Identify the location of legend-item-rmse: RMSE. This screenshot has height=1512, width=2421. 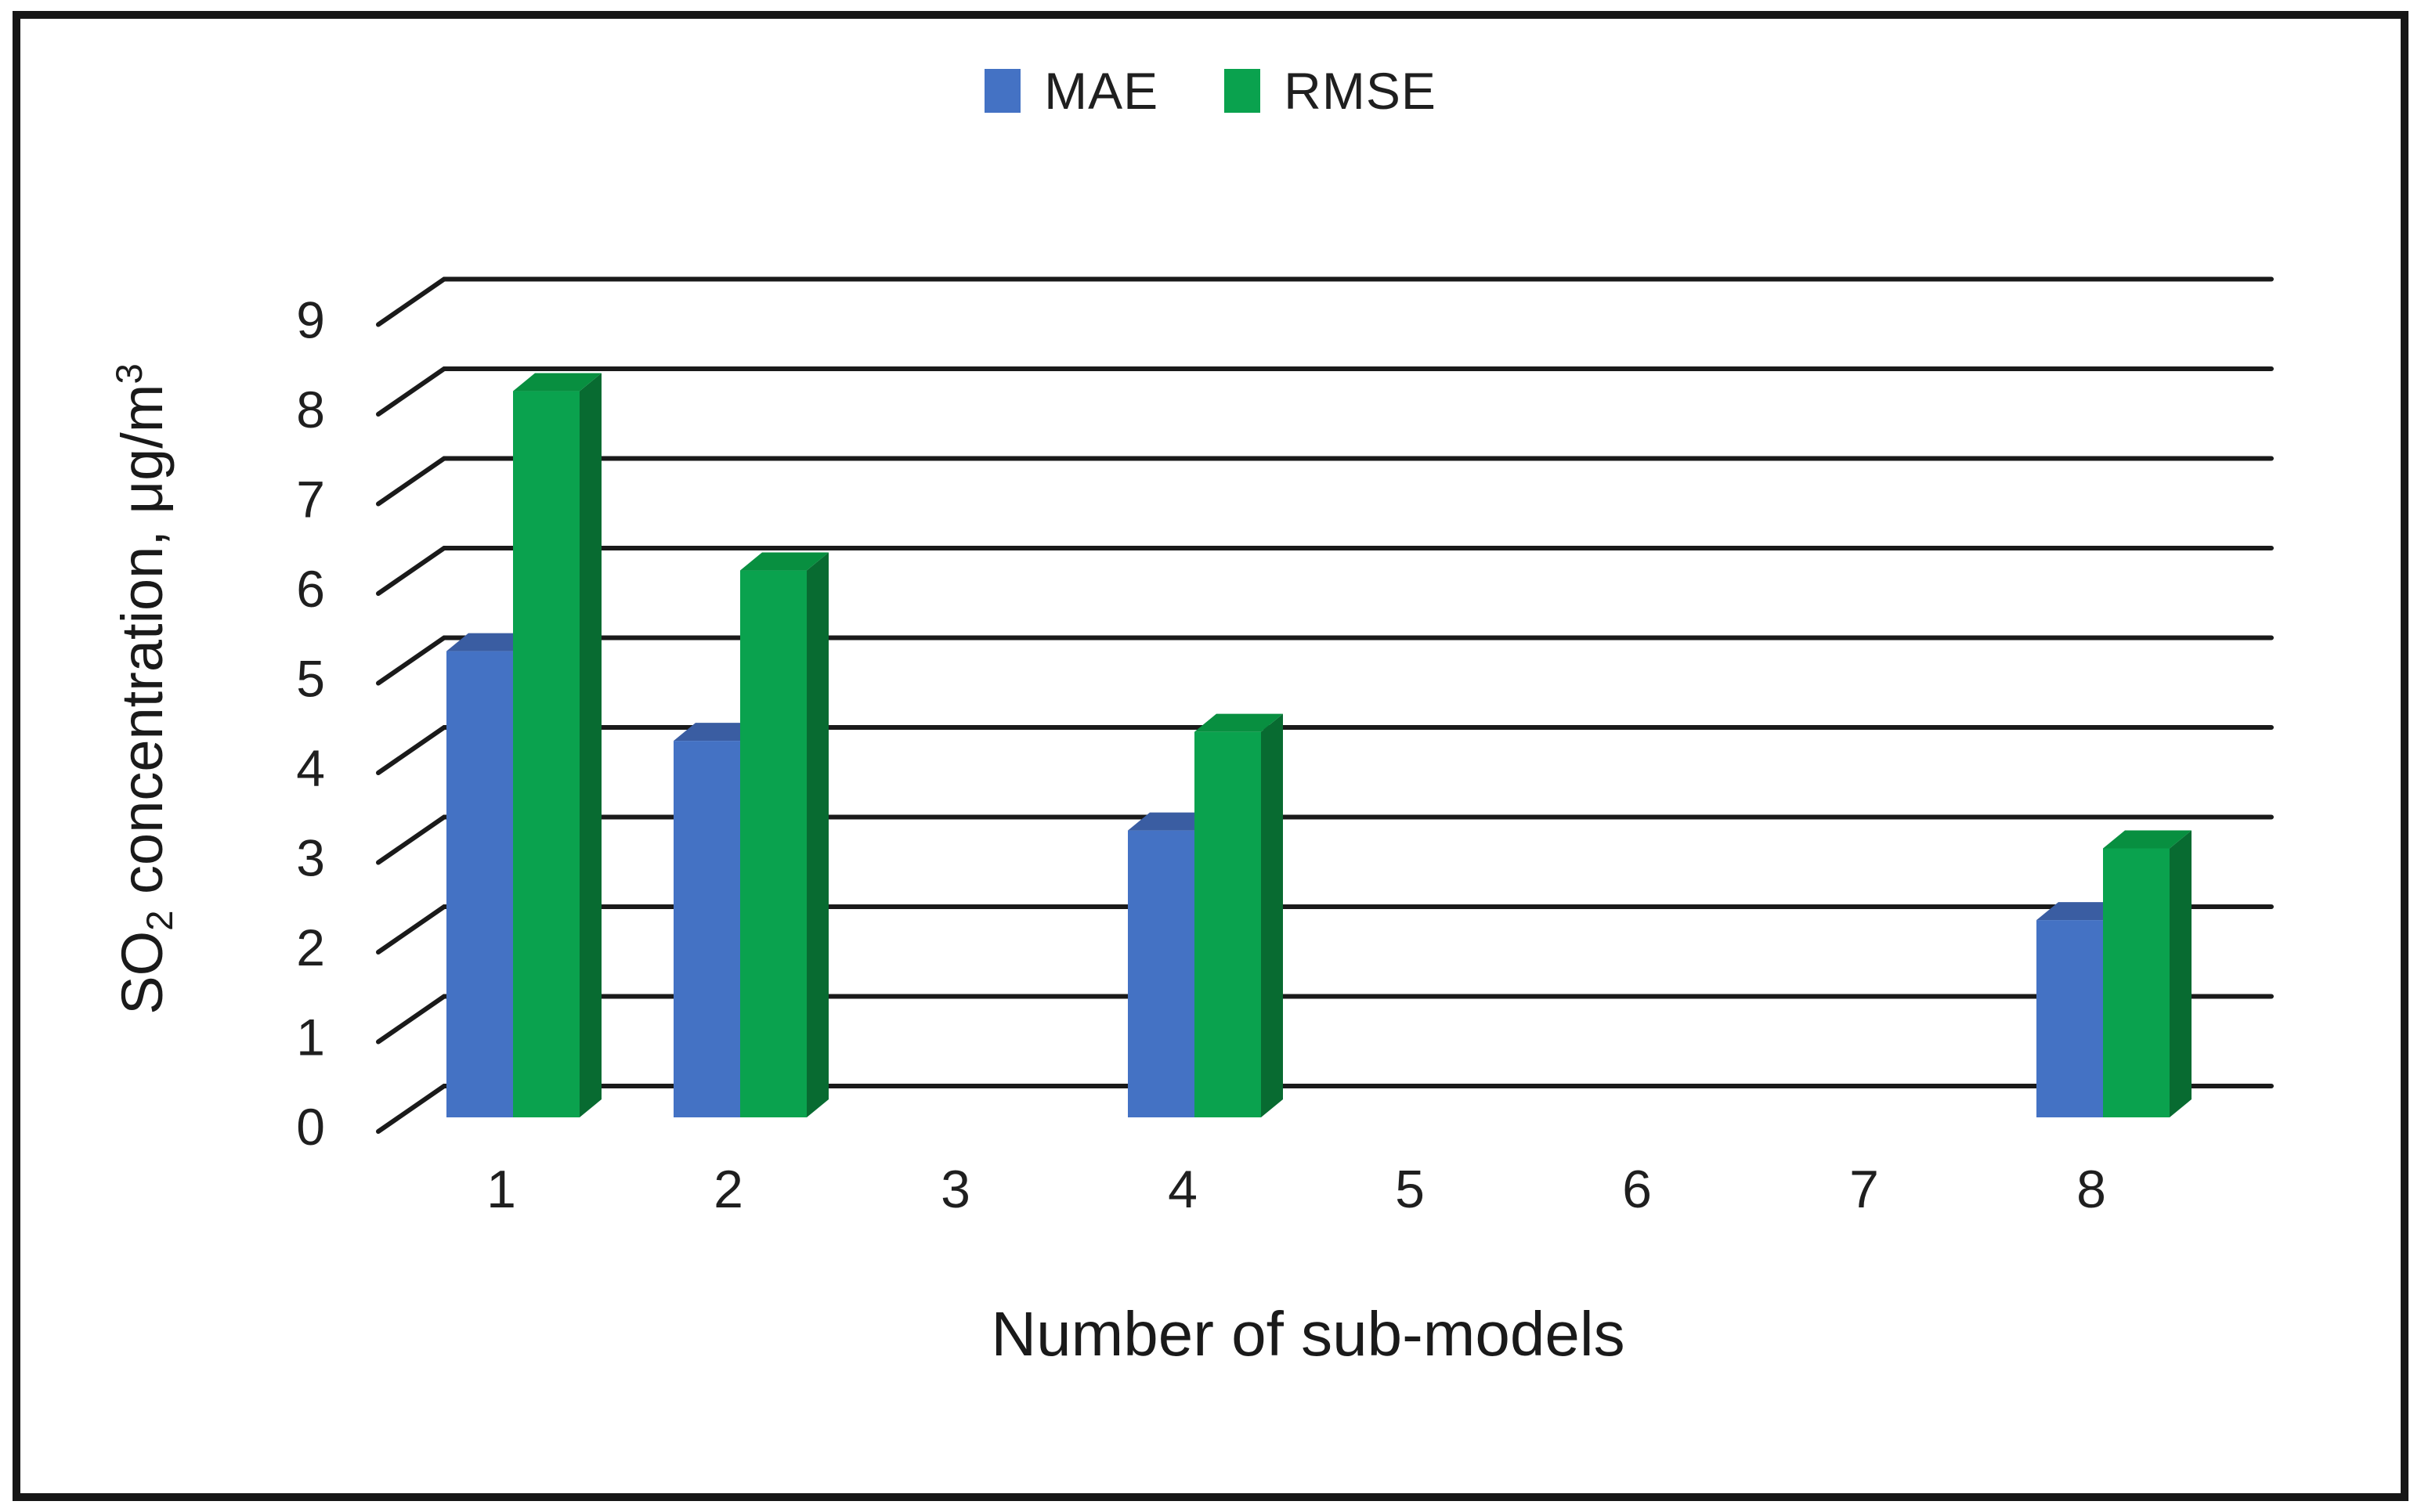
(1330, 91).